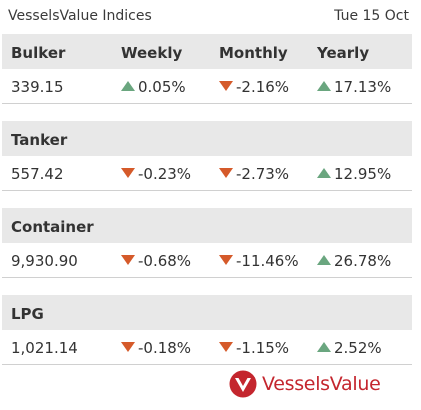 The height and width of the screenshot is (410, 421). Describe the element at coordinates (207, 51) in the screenshot. I see `section-header: Bulker Weekly Monthly Yearly` at that location.